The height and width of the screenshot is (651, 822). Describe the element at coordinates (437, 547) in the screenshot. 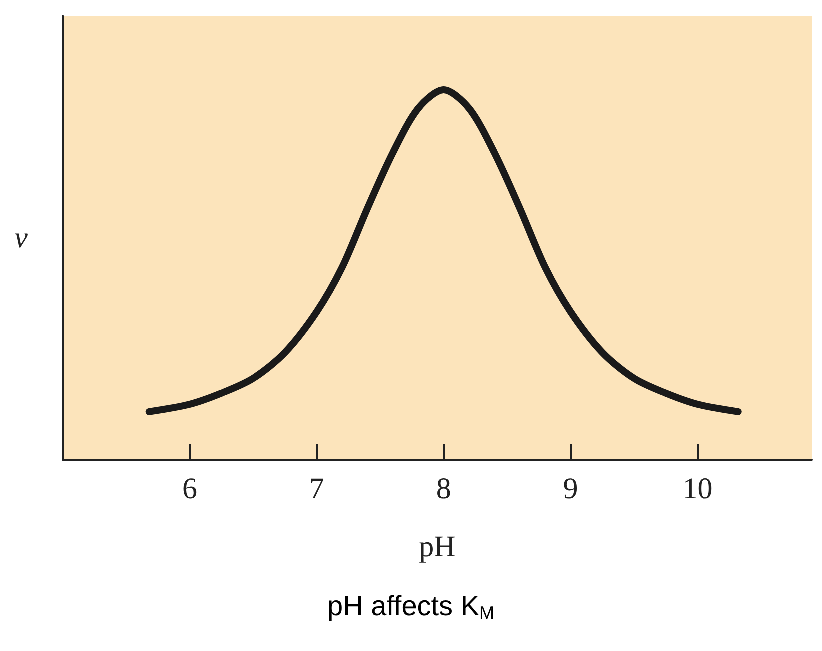

I see `x-axis-title: pH` at that location.